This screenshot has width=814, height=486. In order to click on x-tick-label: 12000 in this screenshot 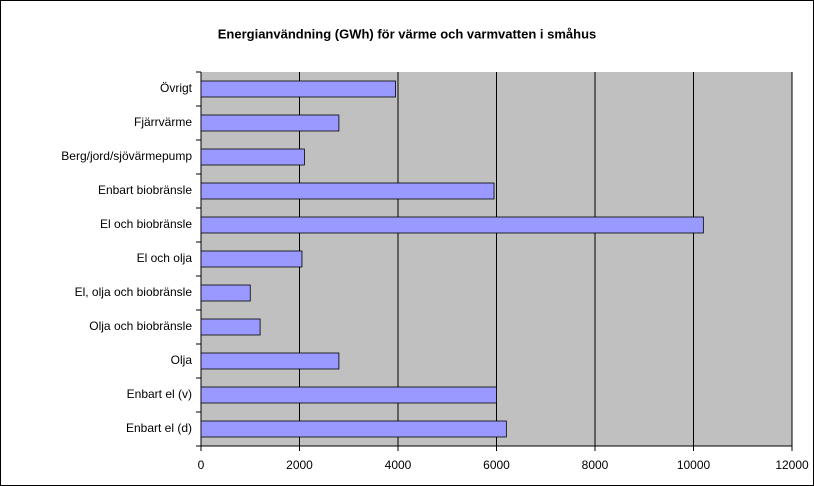, I will do `click(792, 465)`.